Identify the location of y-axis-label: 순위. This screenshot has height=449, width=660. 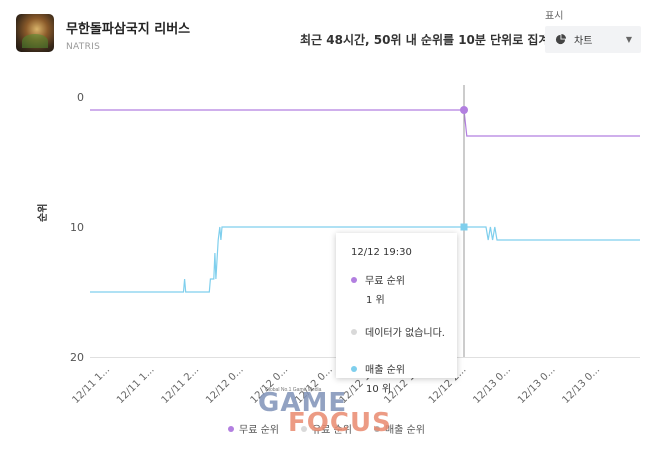
(43, 212).